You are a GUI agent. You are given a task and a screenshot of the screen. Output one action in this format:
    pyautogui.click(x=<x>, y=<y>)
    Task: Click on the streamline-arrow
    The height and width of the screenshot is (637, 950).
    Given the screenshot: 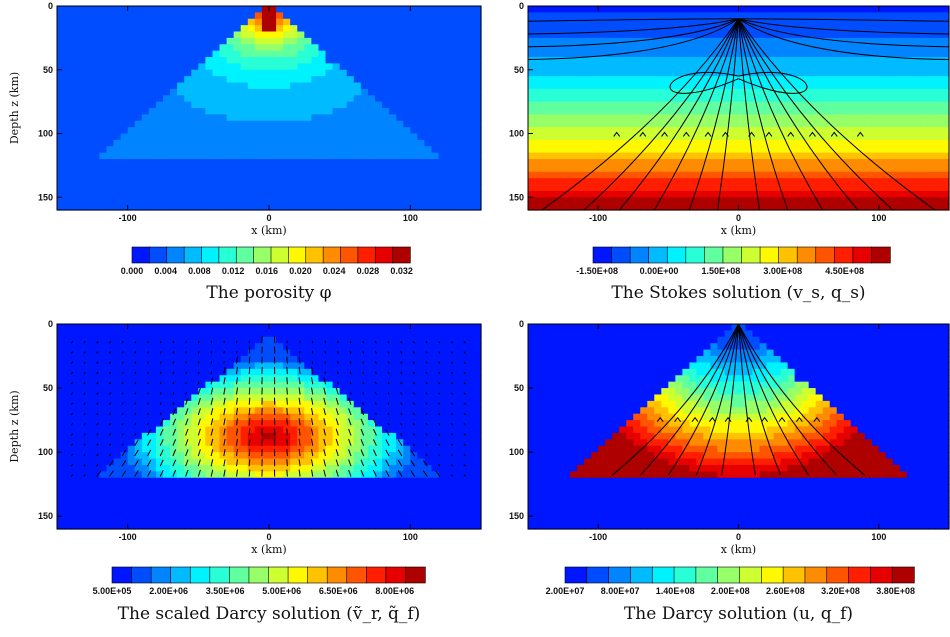 What is the action you would take?
    pyautogui.click(x=751, y=134)
    